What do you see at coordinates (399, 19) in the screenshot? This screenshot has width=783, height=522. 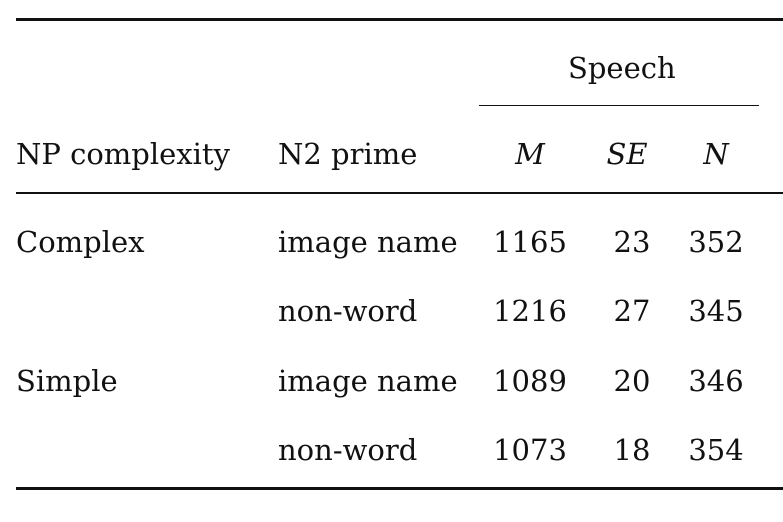 I see `top-rule` at bounding box center [399, 19].